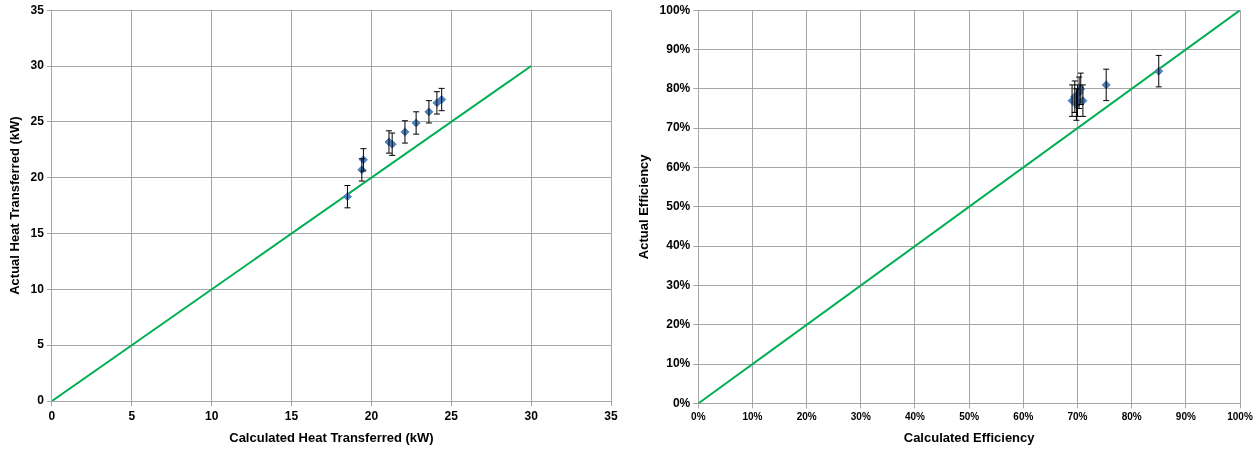 Image resolution: width=1259 pixels, height=452 pixels. What do you see at coordinates (41, 400) in the screenshot?
I see `y-tick-label: 0` at bounding box center [41, 400].